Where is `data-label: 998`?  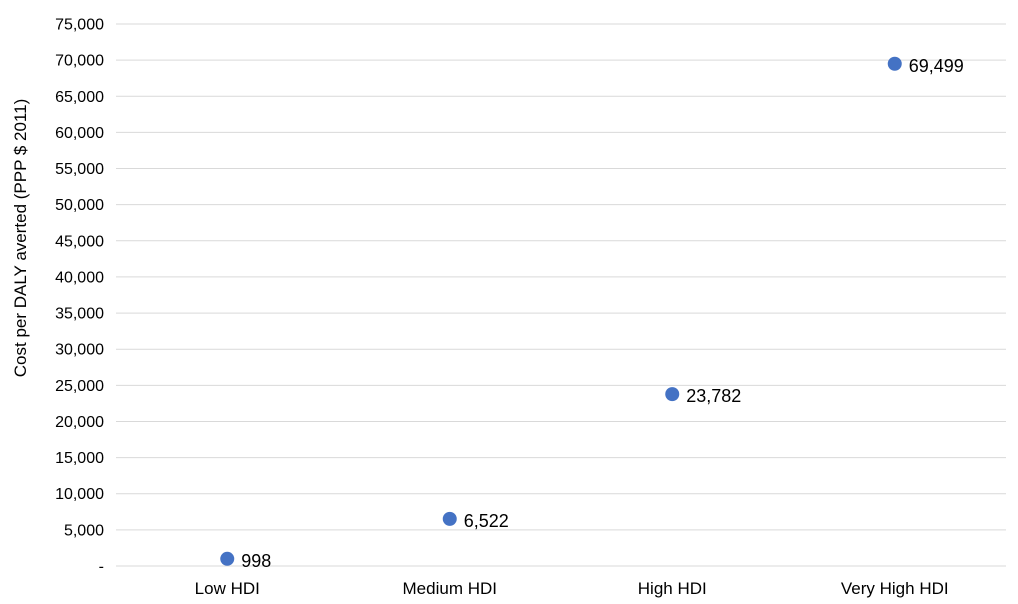
data-label: 998 is located at coordinates (256, 561).